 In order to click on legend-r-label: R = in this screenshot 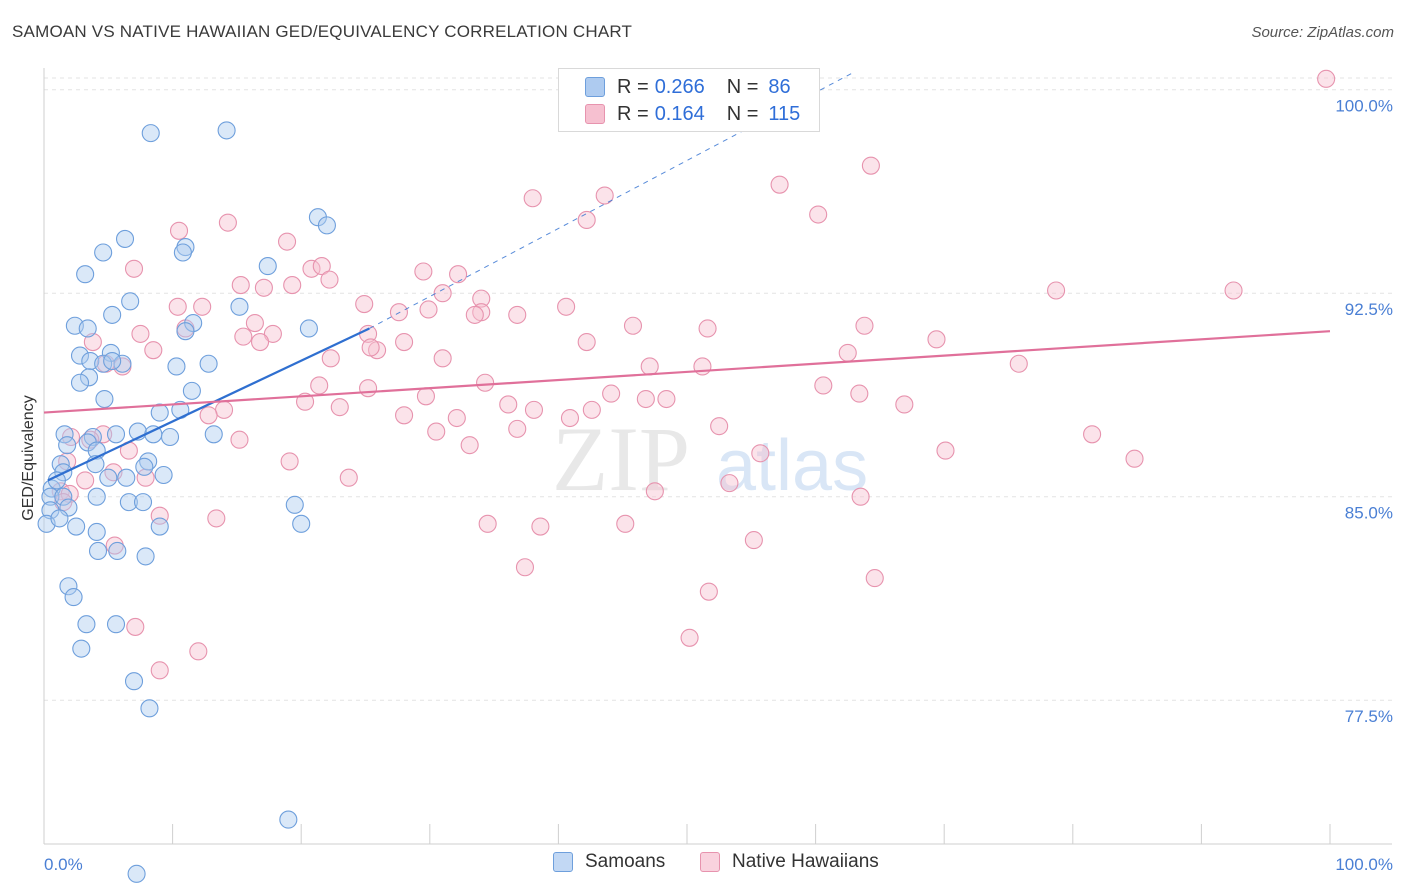, I will do `click(633, 113)`.